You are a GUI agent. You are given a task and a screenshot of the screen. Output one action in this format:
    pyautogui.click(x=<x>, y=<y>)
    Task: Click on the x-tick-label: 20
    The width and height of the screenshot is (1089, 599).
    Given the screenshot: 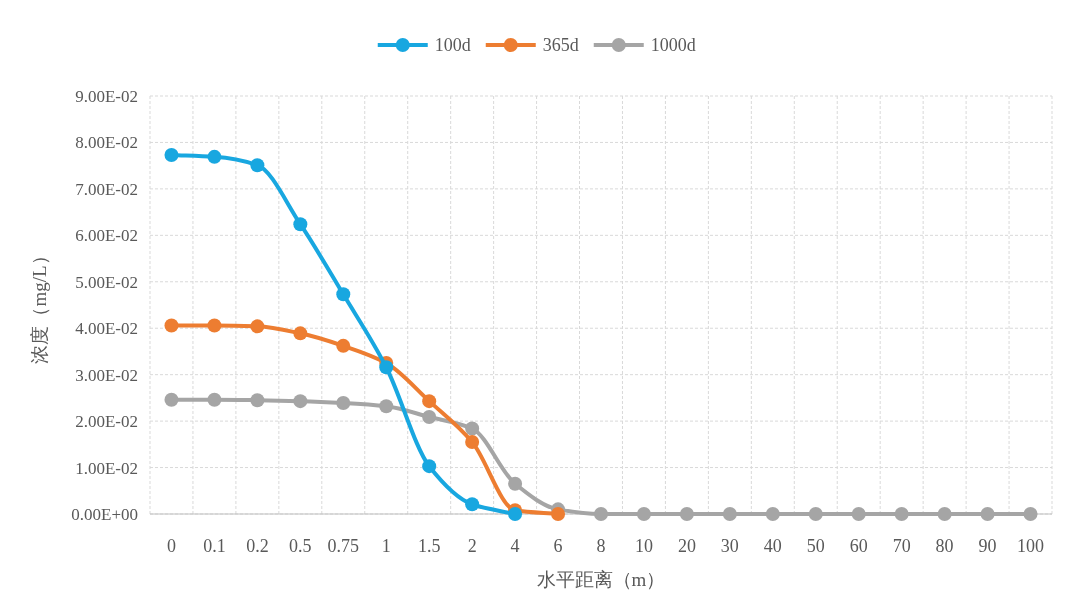 What is the action you would take?
    pyautogui.click(x=686, y=546)
    